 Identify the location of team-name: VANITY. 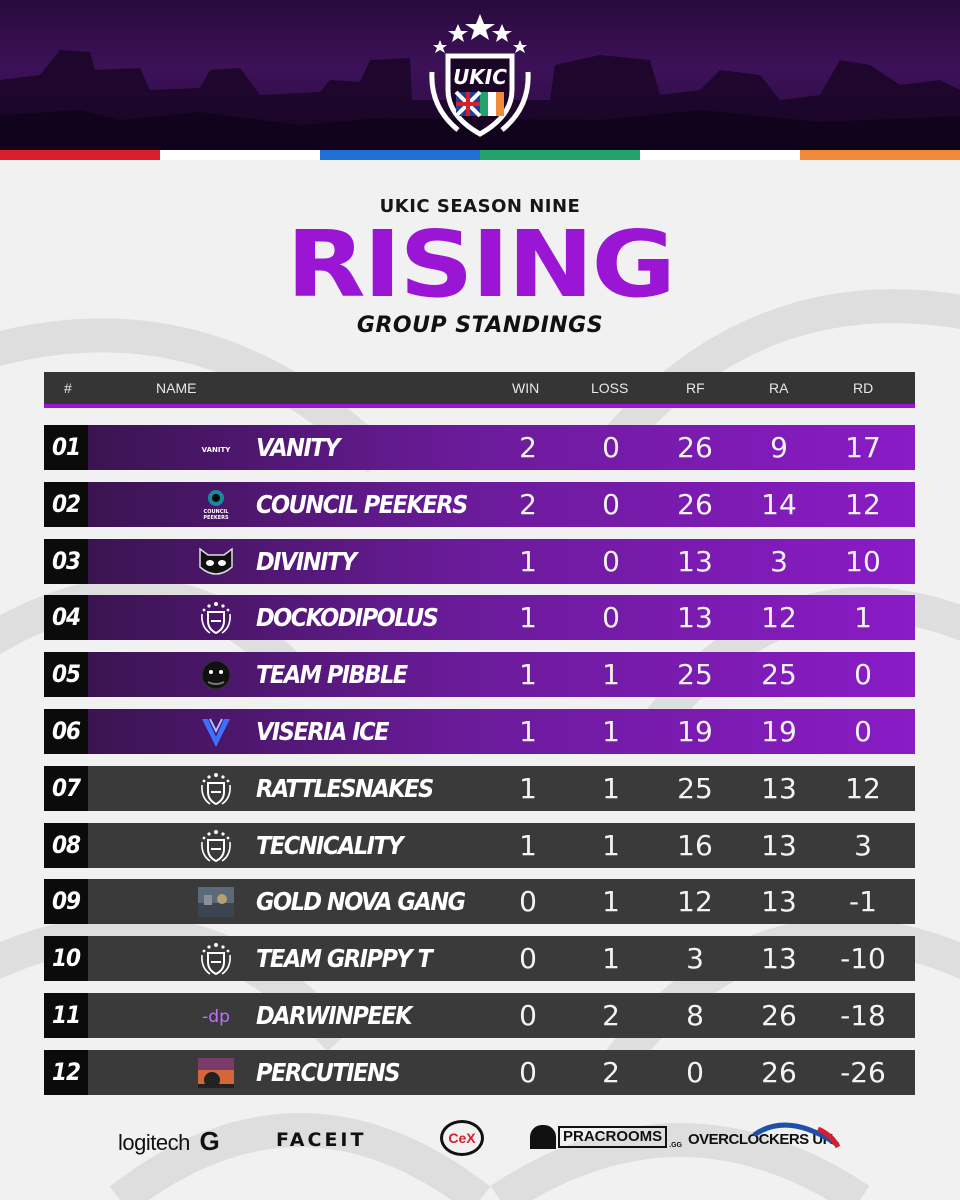
(298, 447).